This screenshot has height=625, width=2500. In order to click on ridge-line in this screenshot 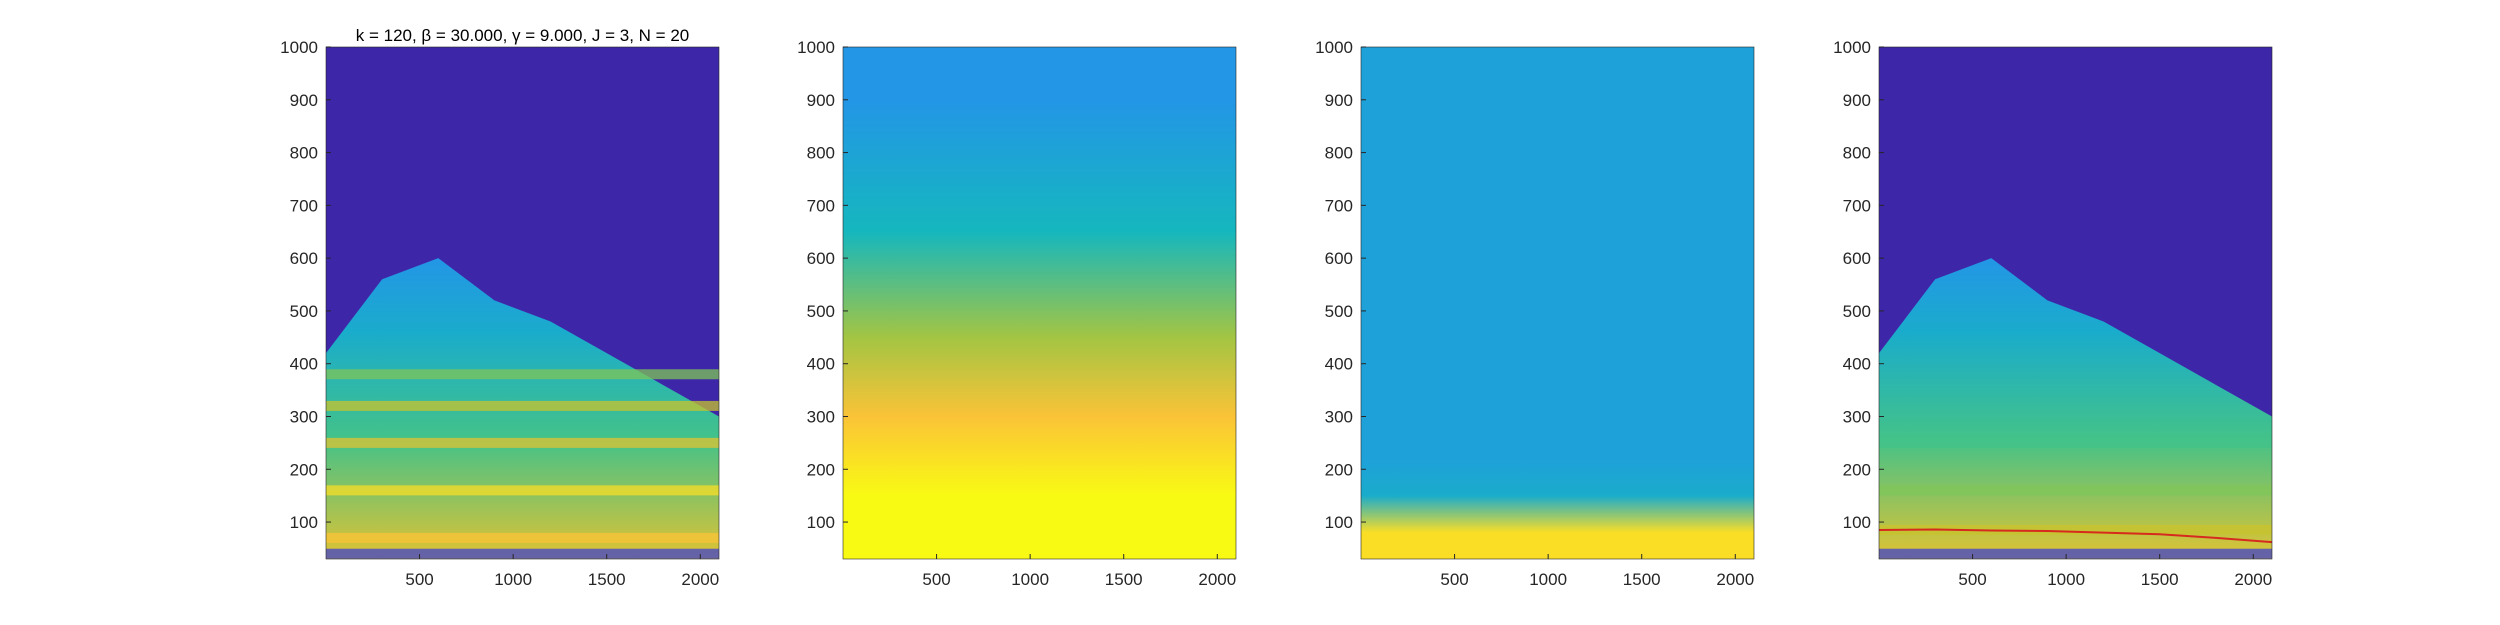, I will do `click(2075, 536)`.